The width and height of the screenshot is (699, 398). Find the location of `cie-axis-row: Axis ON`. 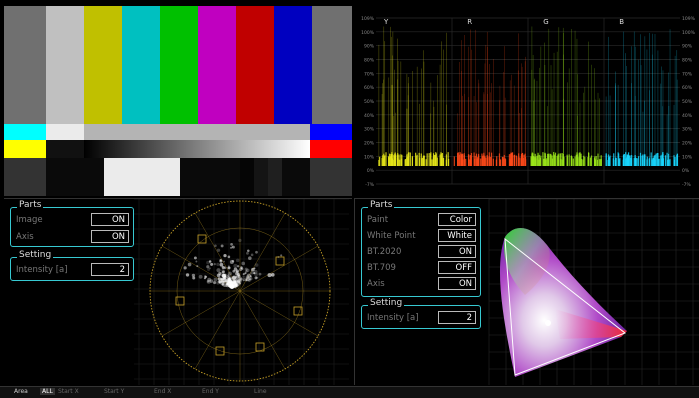

cie-axis-row: Axis ON is located at coordinates (421, 284).